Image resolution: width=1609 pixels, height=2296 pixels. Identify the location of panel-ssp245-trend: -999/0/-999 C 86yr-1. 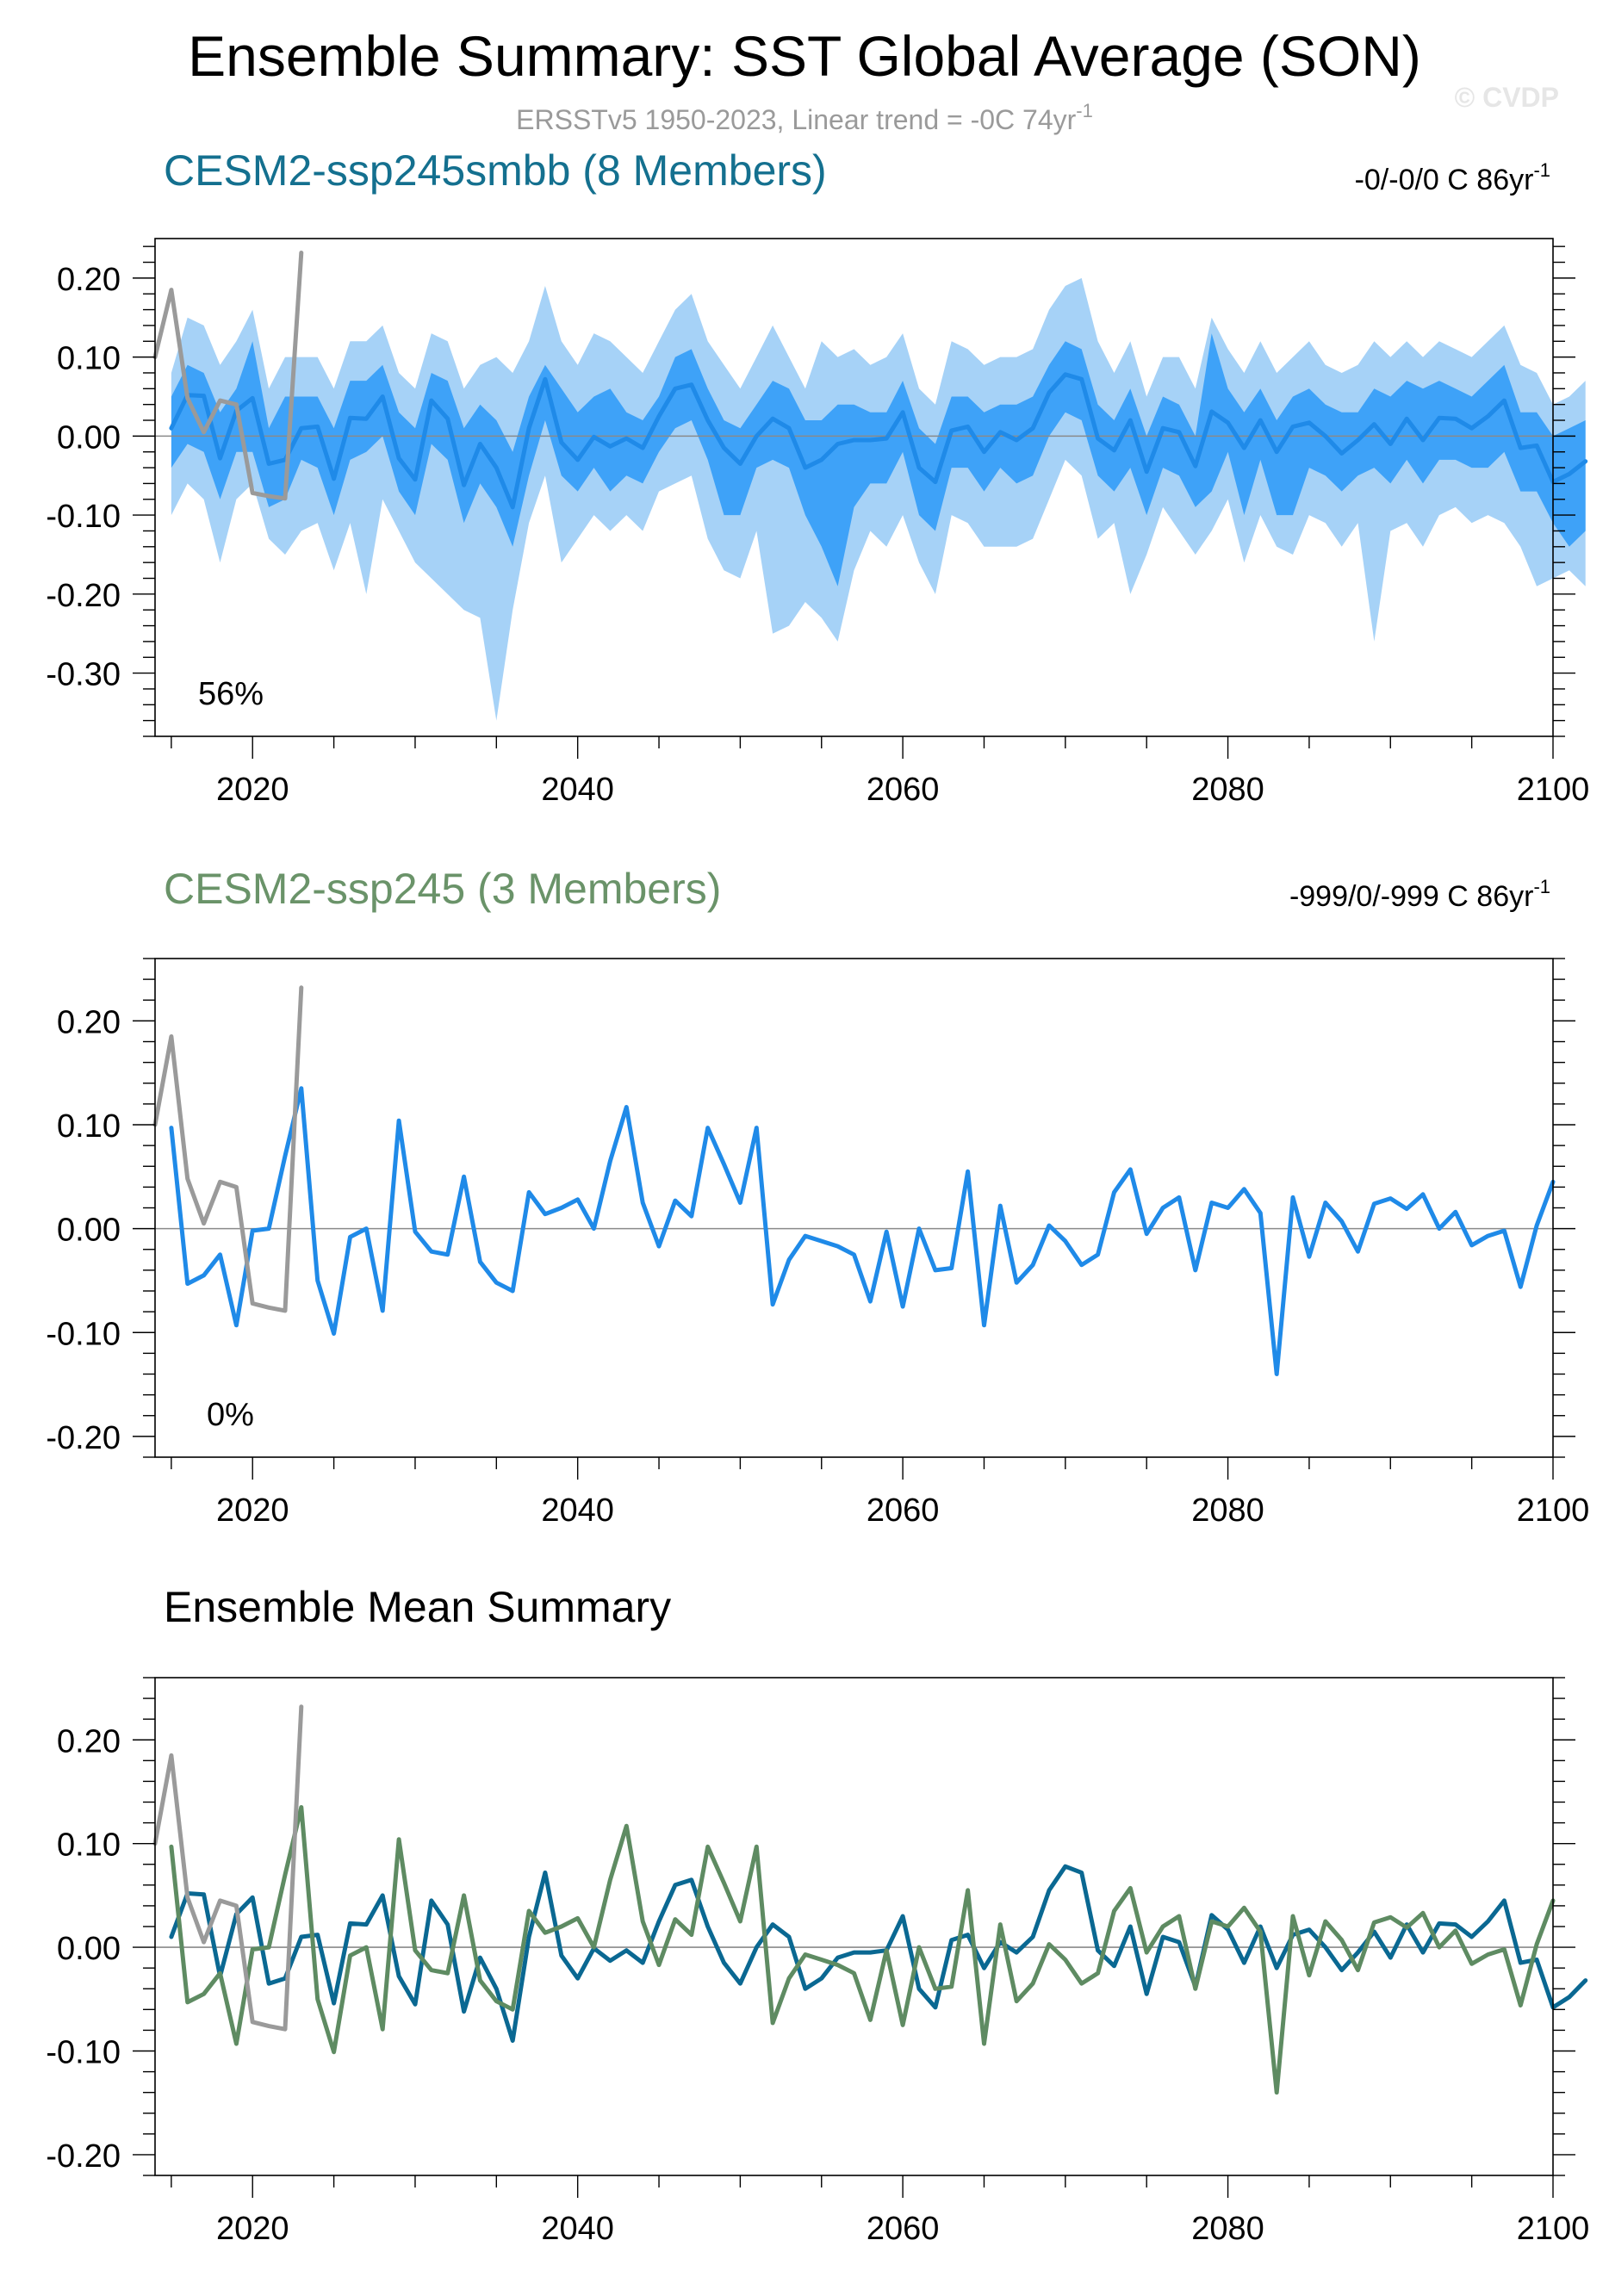
(1419, 894).